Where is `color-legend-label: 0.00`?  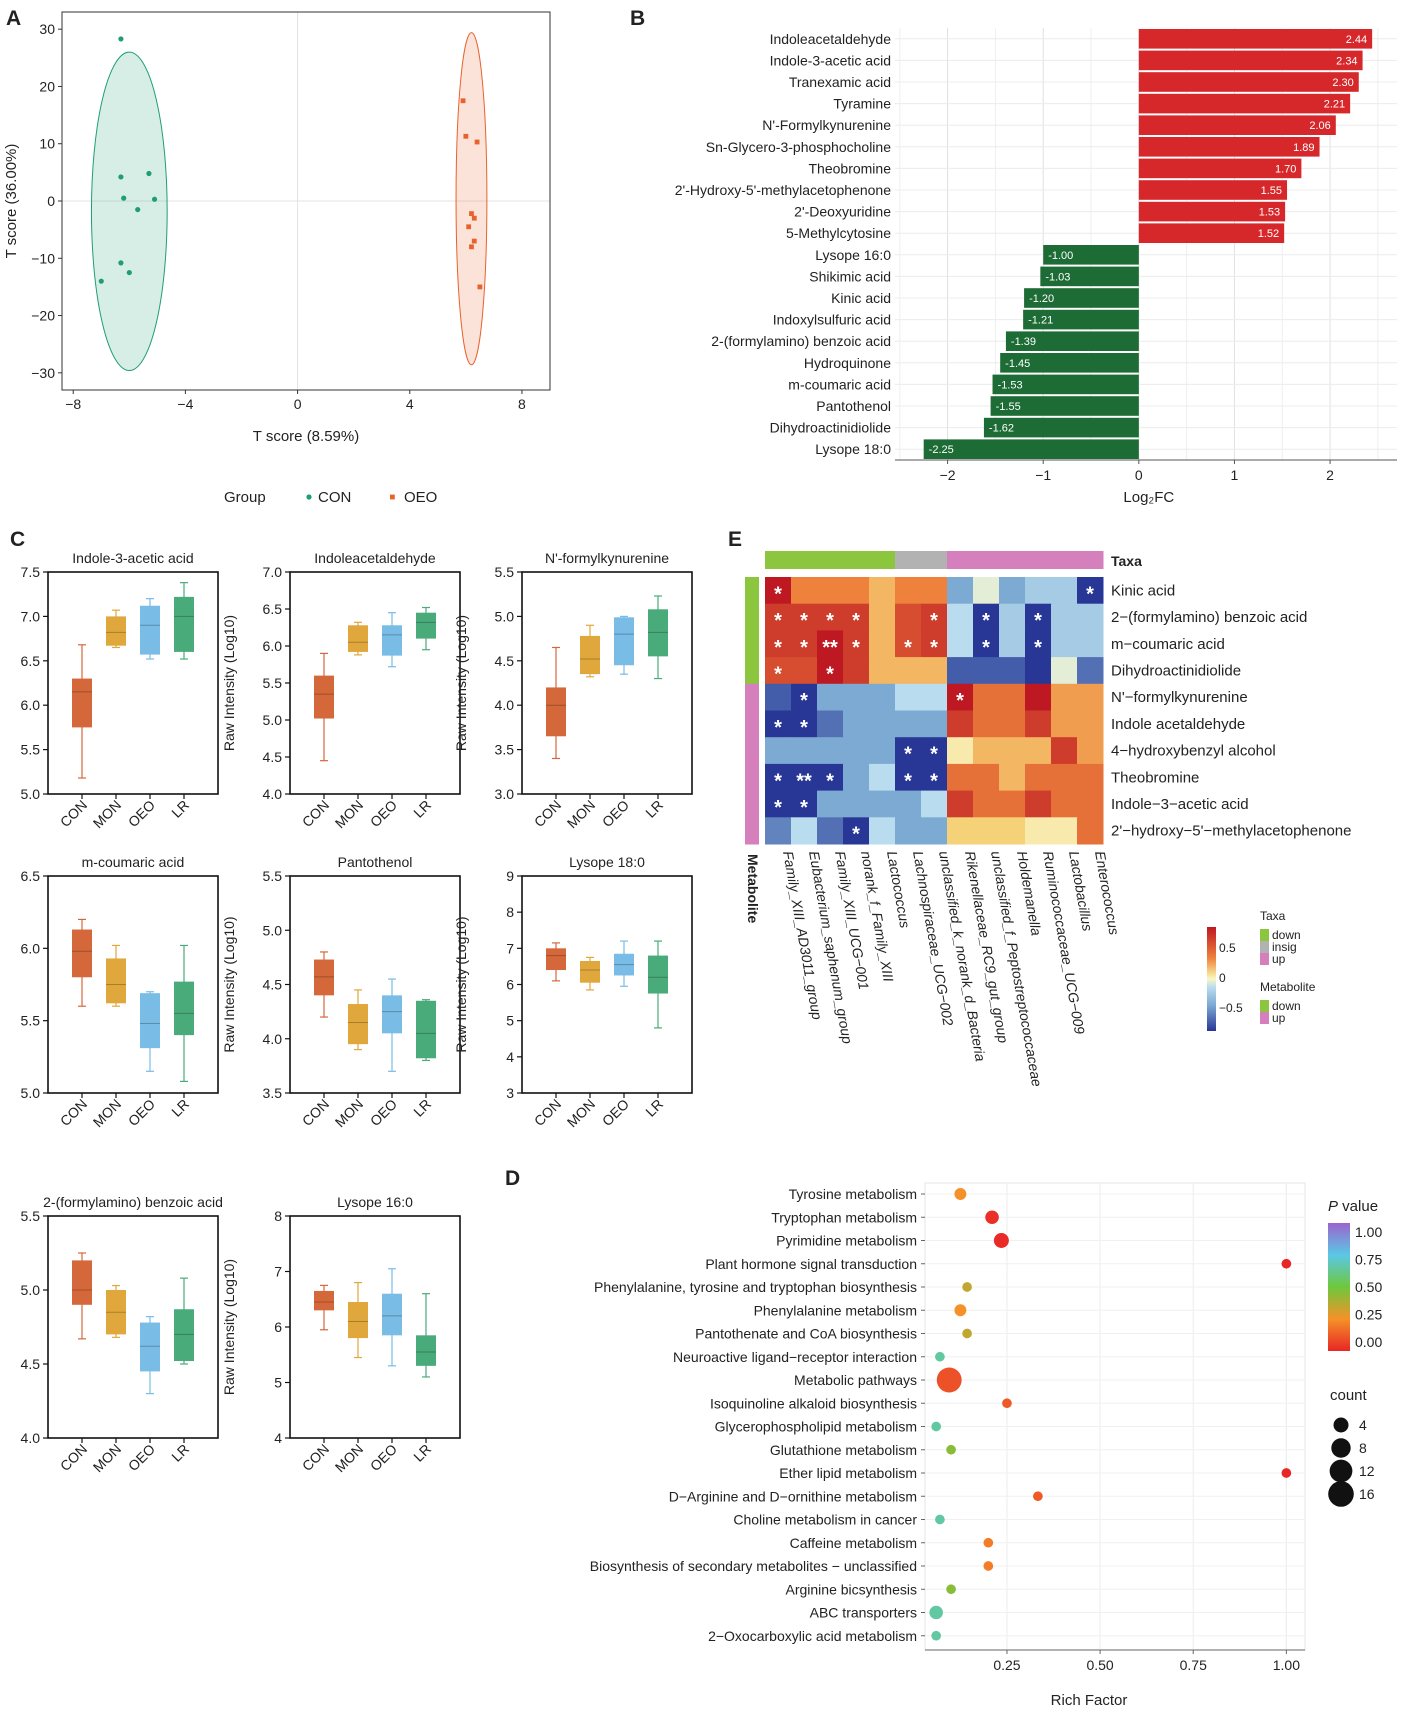
color-legend-label: 0.00 is located at coordinates (1368, 1342).